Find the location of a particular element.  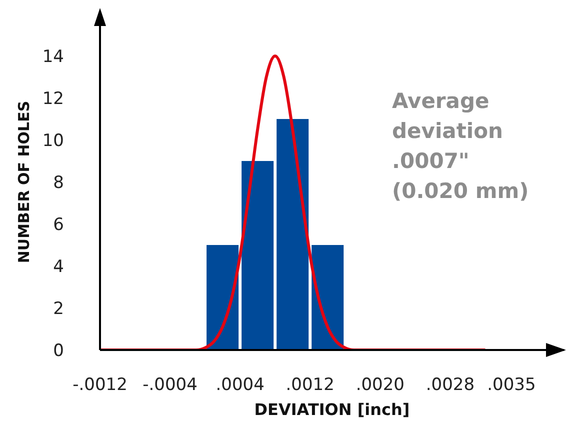

x-tick-label: .0028 is located at coordinates (450, 385).